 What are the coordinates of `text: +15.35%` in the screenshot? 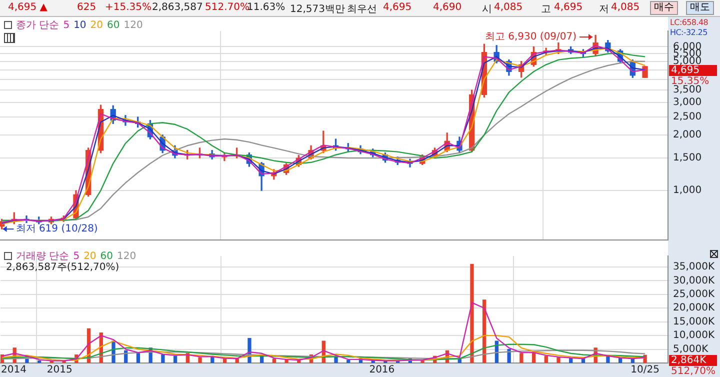 It's located at (128, 7).